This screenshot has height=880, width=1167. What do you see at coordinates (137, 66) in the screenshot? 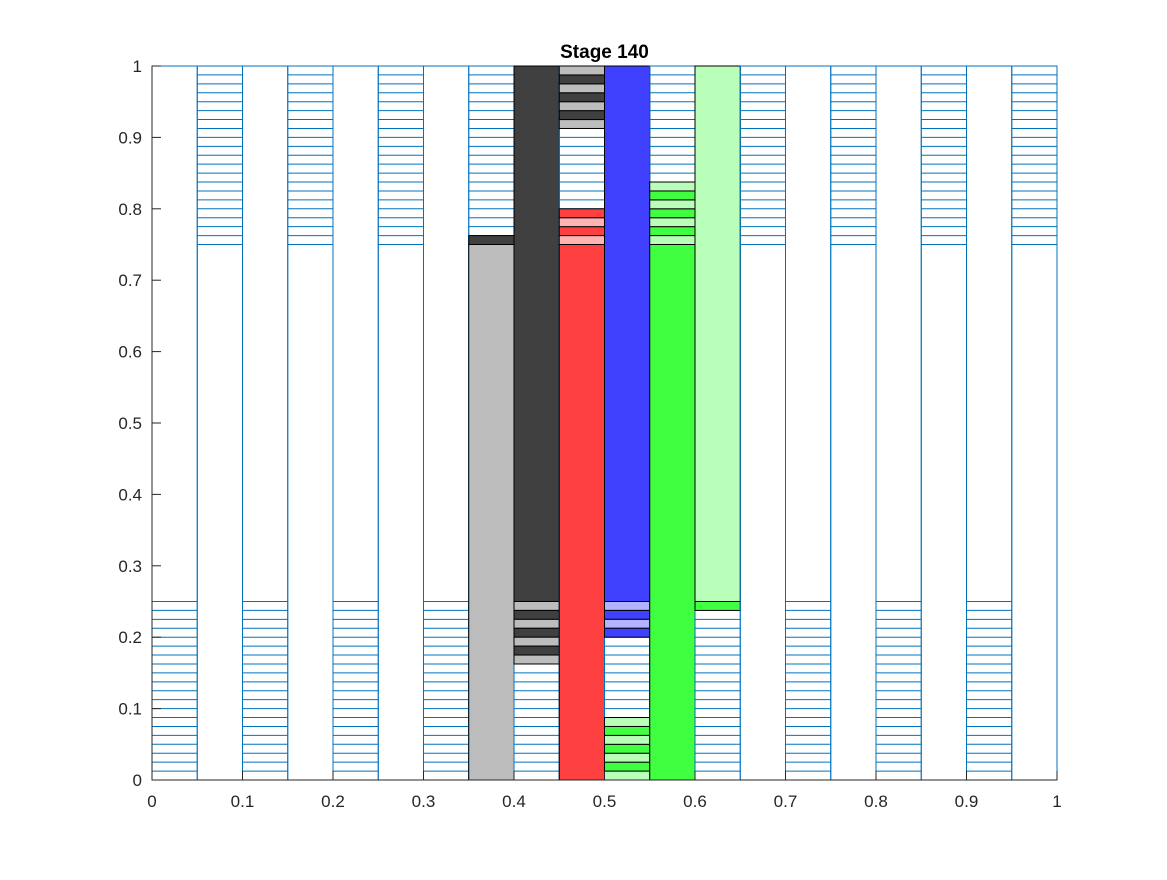
I see `y-tick-label: 1` at bounding box center [137, 66].